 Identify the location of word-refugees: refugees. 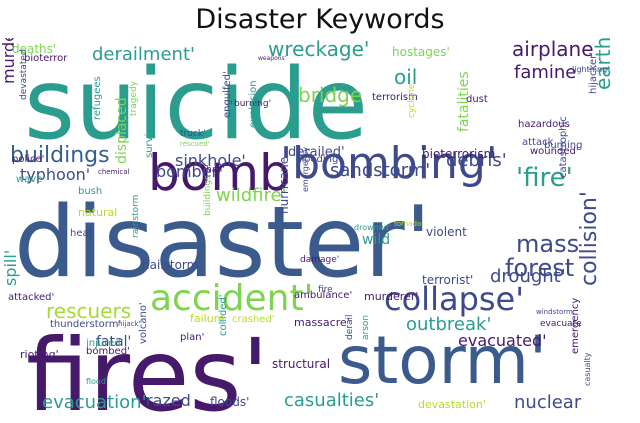
(97, 98).